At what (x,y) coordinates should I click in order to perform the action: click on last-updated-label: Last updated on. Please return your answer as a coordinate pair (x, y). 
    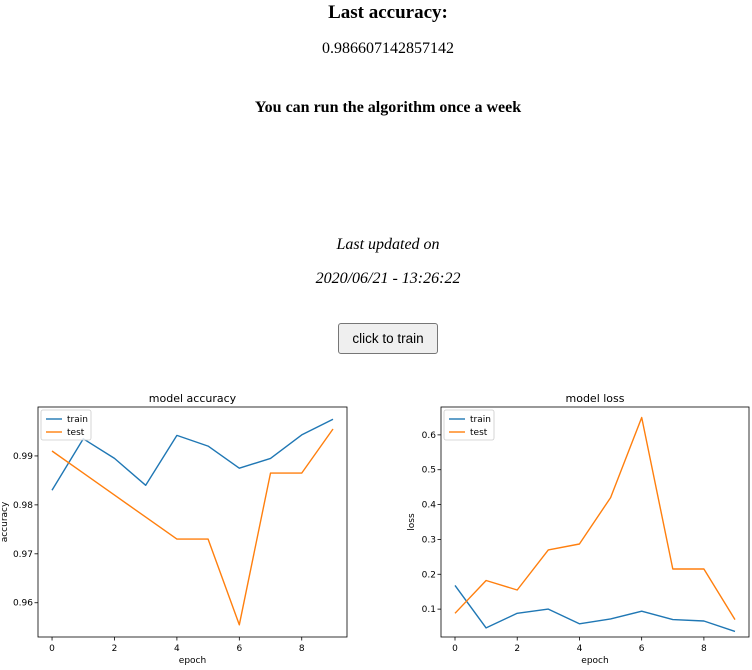
    Looking at the image, I should click on (388, 244).